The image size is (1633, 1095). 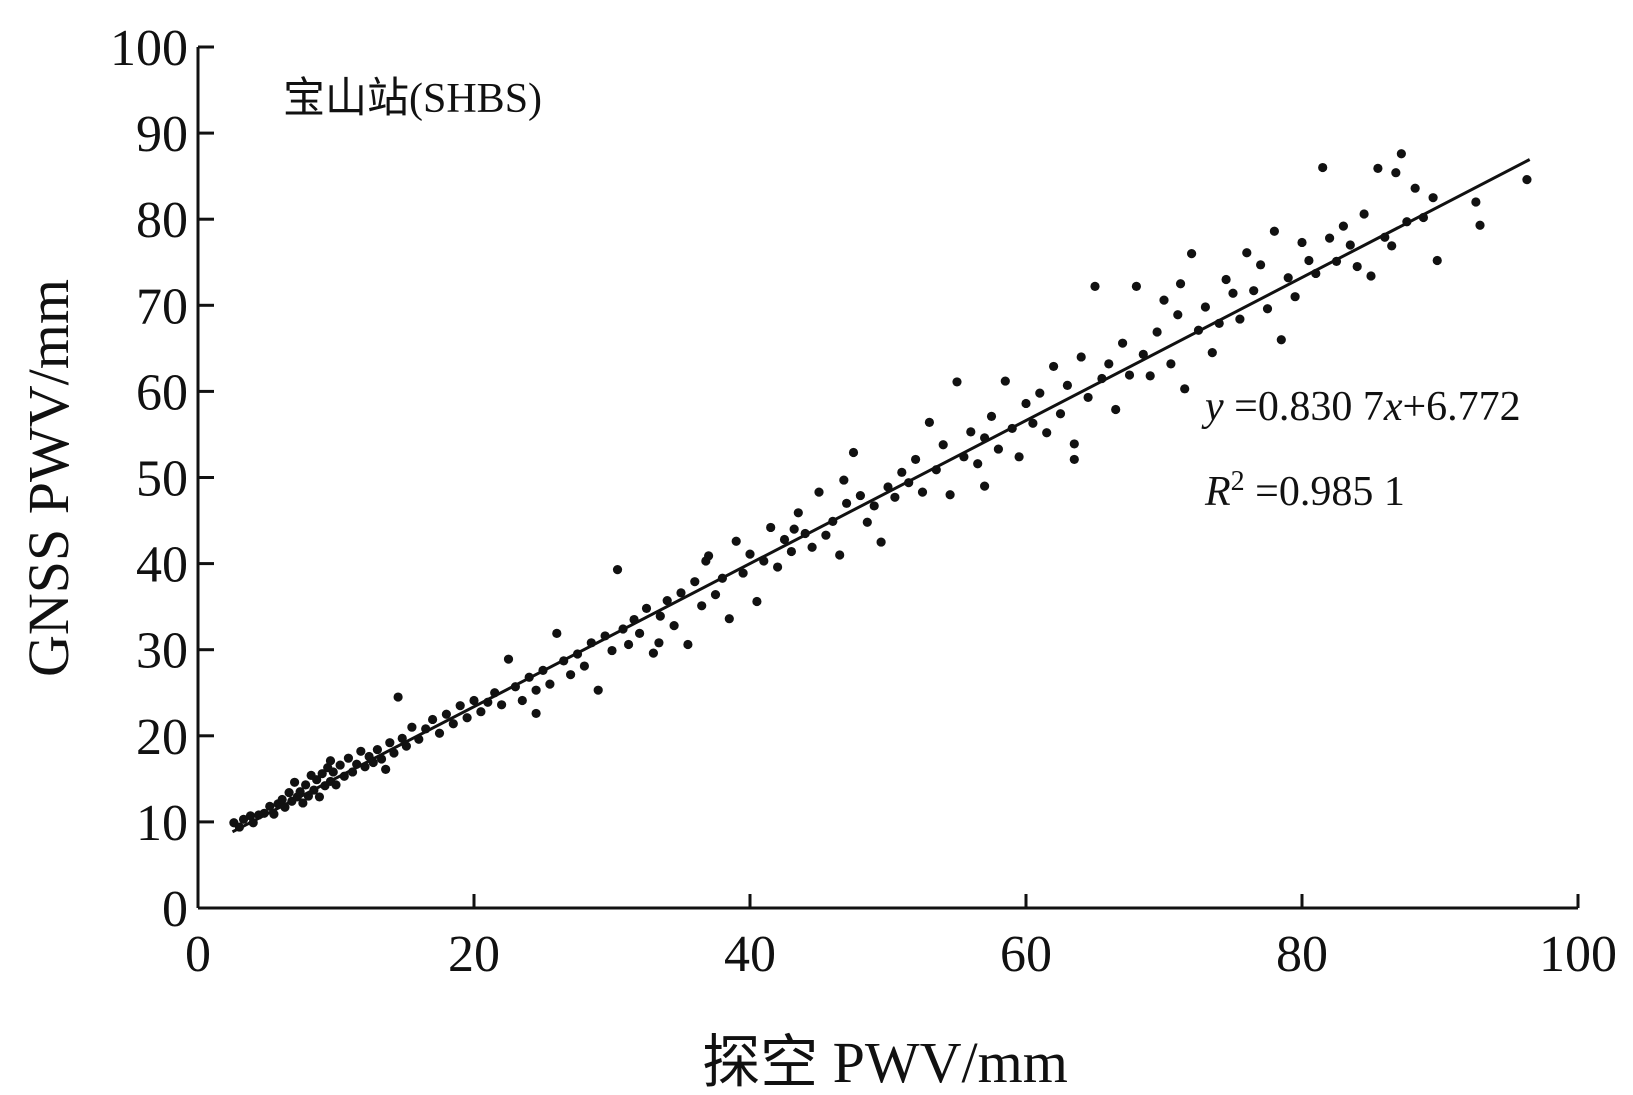 What do you see at coordinates (48, 478) in the screenshot?
I see `y-axis-title: GNSS PWV/mm` at bounding box center [48, 478].